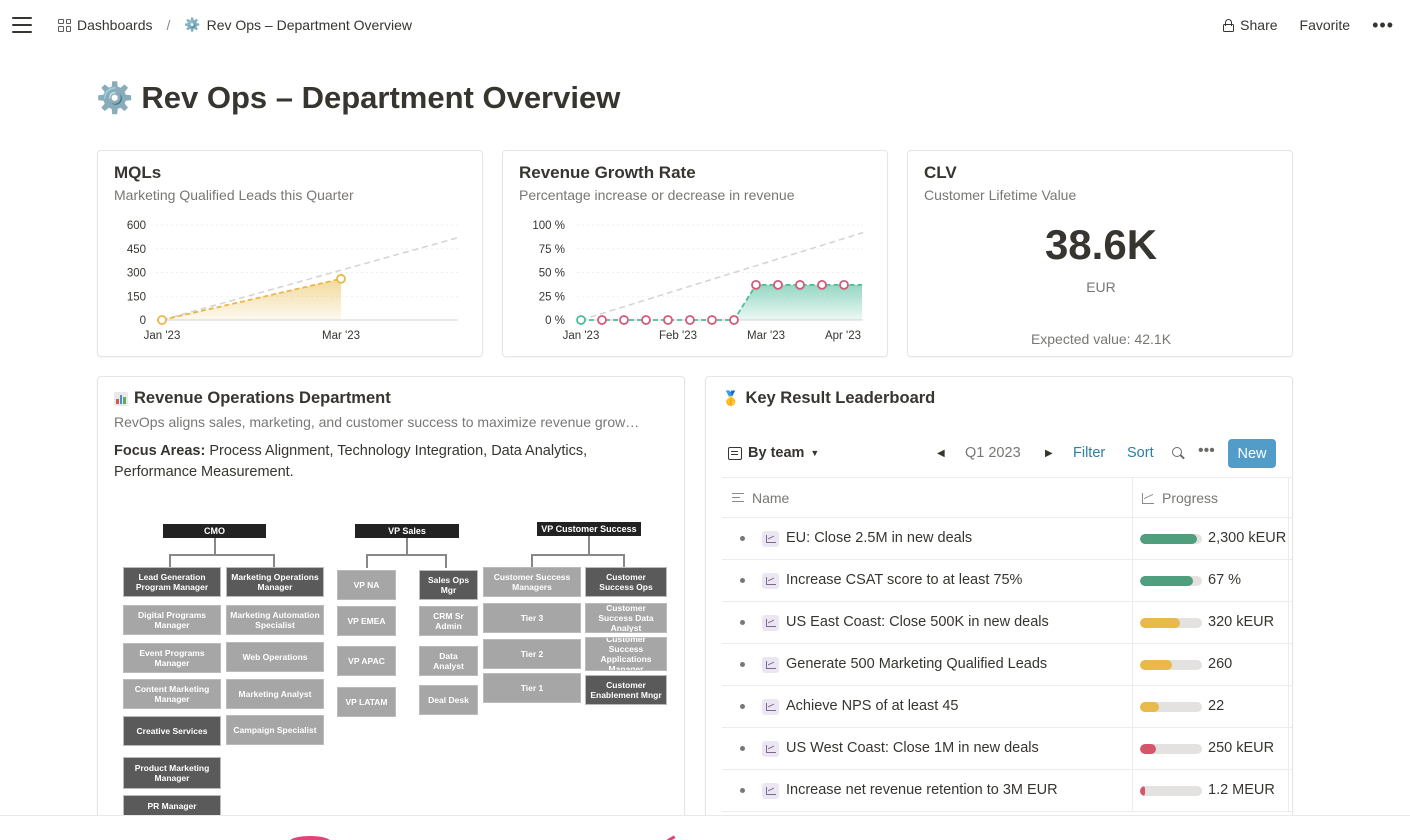 Image resolution: width=1410 pixels, height=840 pixels. I want to click on decorative-shape, so click(672, 837).